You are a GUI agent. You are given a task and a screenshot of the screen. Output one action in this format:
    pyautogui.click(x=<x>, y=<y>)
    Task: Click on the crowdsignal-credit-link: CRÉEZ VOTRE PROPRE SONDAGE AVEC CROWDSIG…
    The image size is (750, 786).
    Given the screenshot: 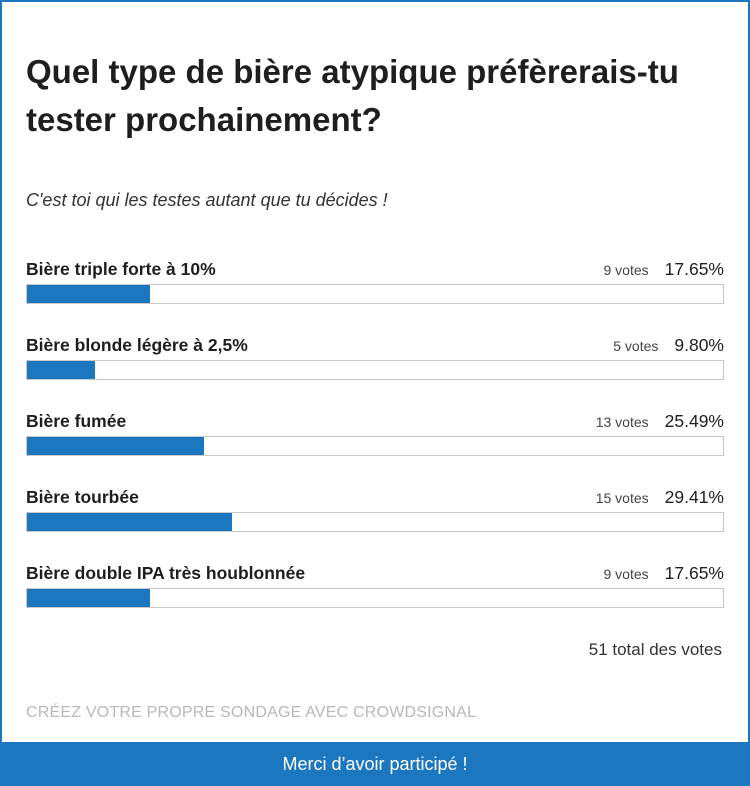 What is the action you would take?
    pyautogui.click(x=251, y=712)
    